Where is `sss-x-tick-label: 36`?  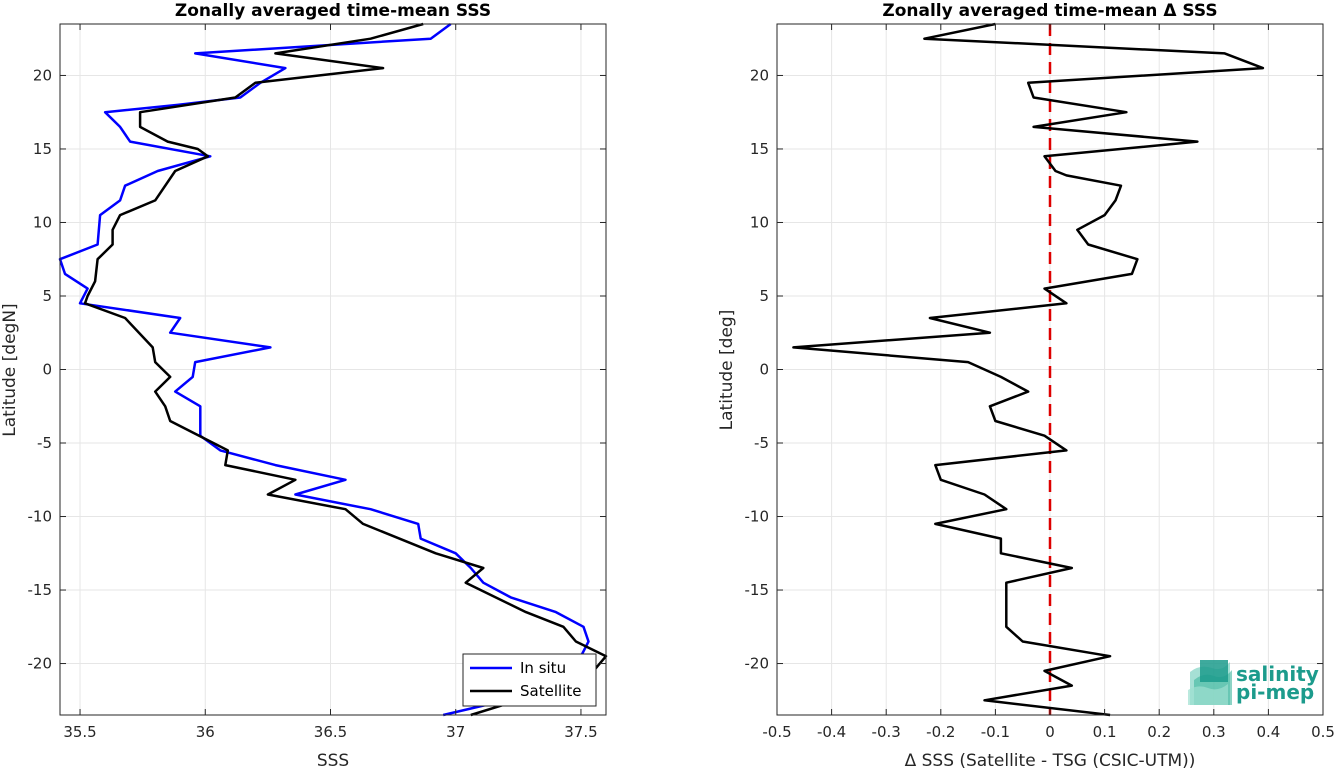 sss-x-tick-label: 36 is located at coordinates (205, 732).